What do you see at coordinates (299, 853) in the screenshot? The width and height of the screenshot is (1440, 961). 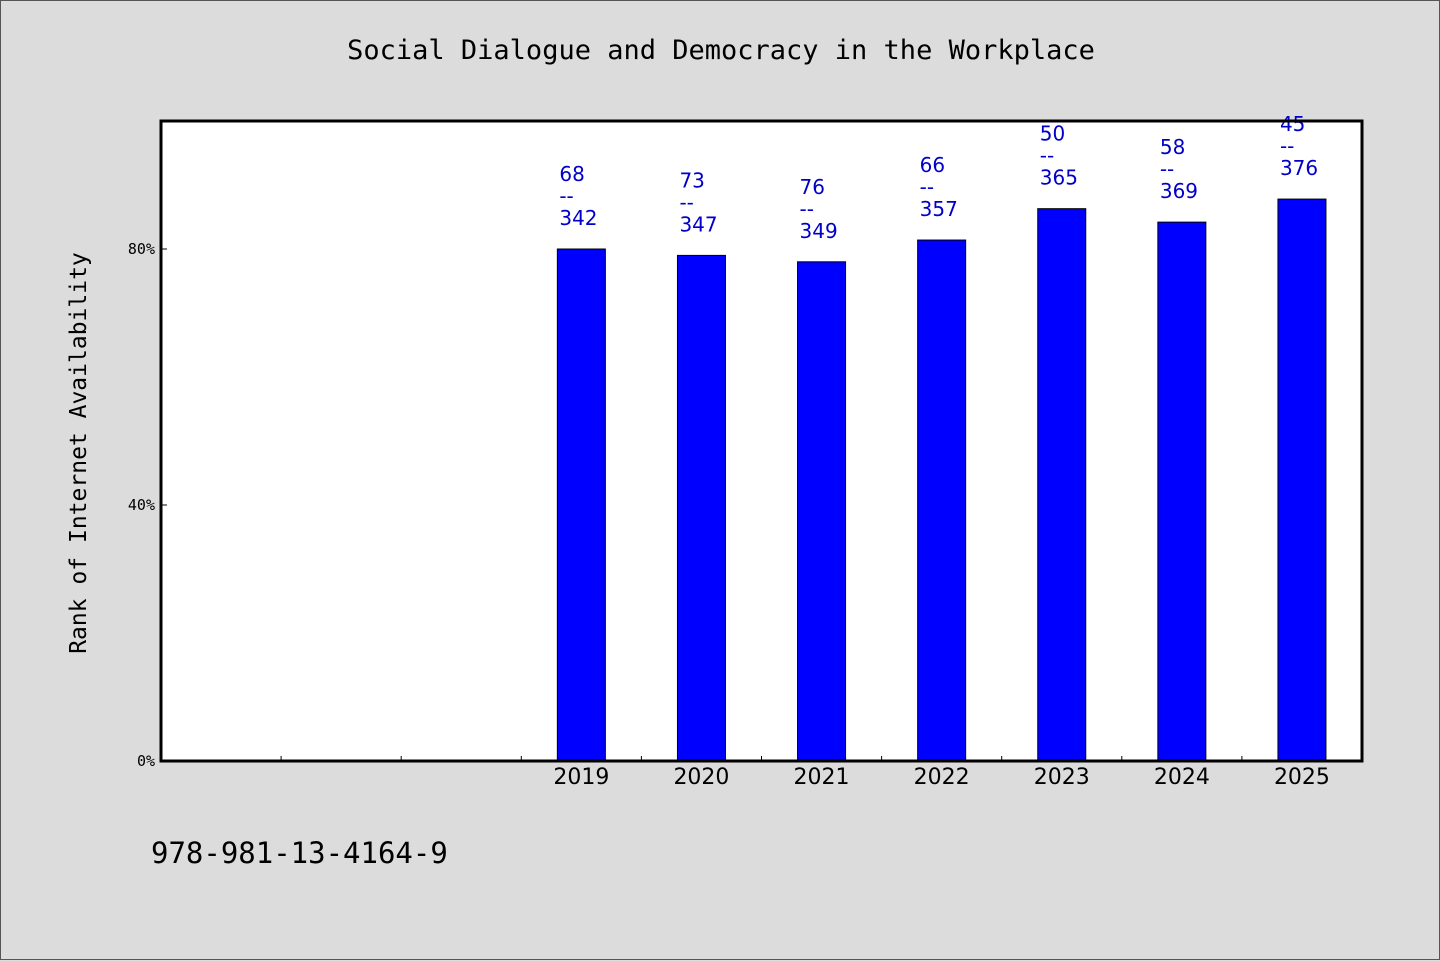 I see `footer-code: 978-981-13-4164-9` at bounding box center [299, 853].